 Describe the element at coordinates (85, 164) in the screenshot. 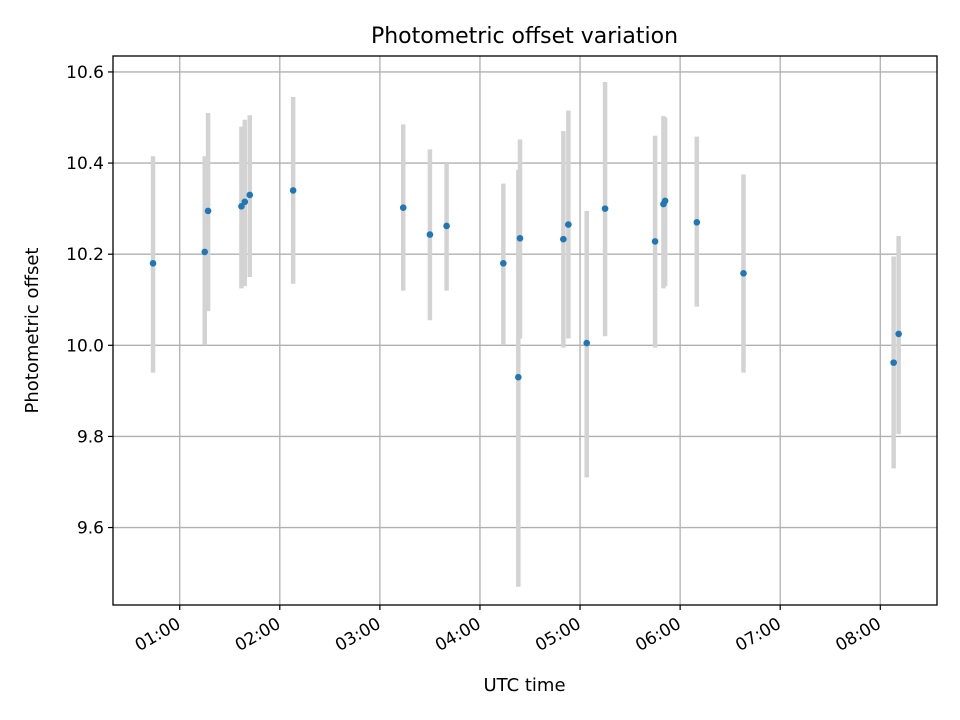

I see `y-tick-label: 10.4` at that location.